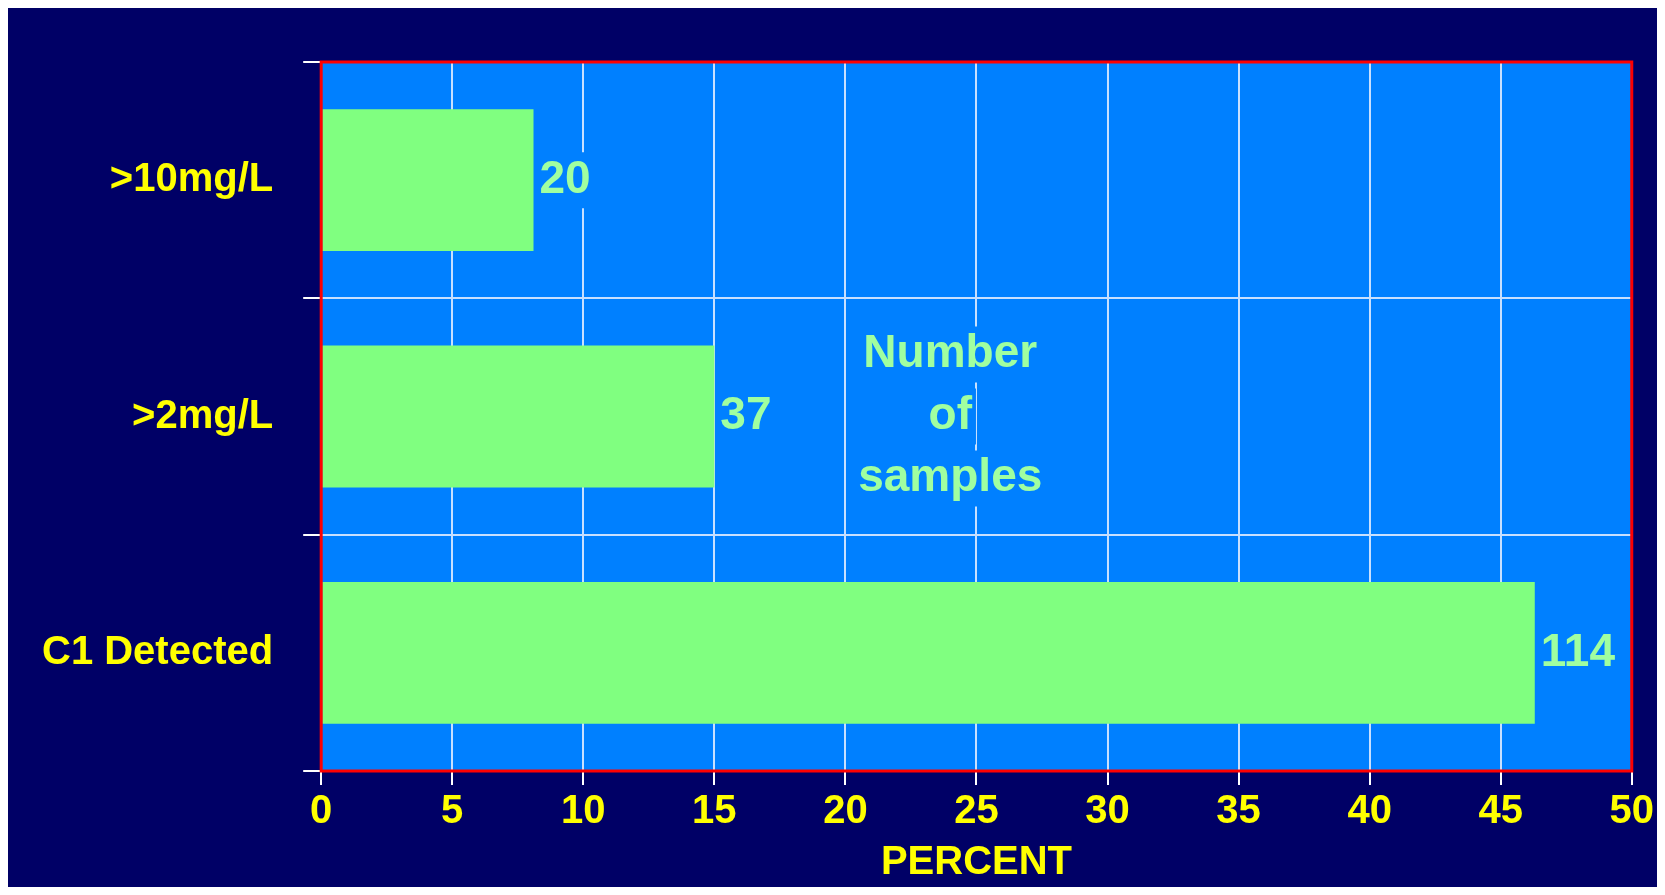 The image size is (1665, 895). I want to click on y-tick-label: >10mg/L, so click(191, 177).